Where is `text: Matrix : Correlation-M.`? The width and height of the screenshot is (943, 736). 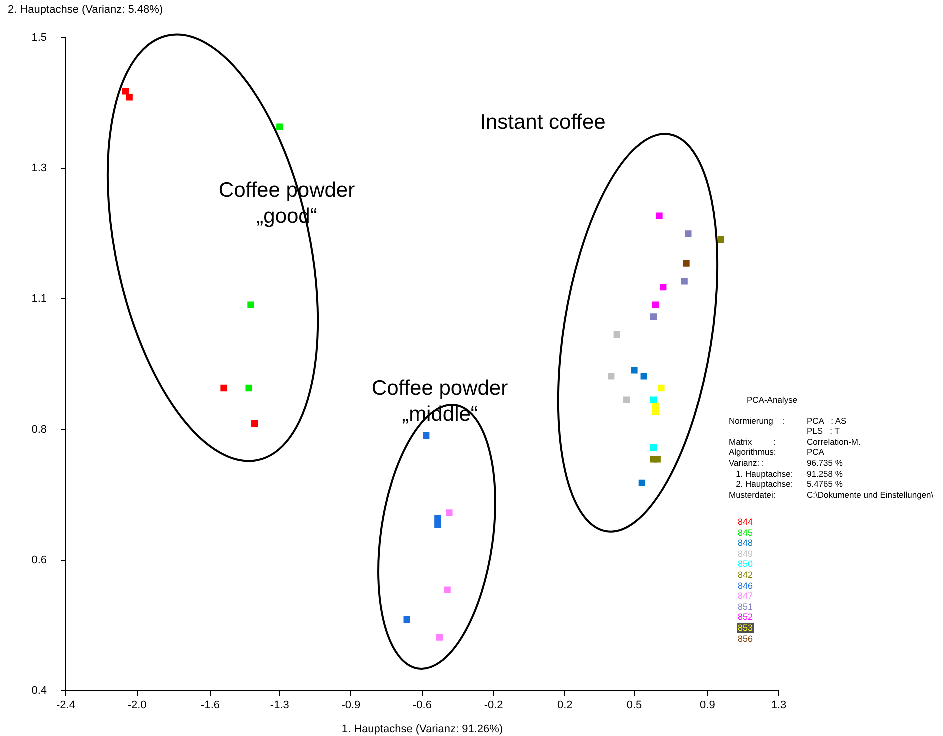 text: Matrix : Correlation-M. is located at coordinates (795, 441).